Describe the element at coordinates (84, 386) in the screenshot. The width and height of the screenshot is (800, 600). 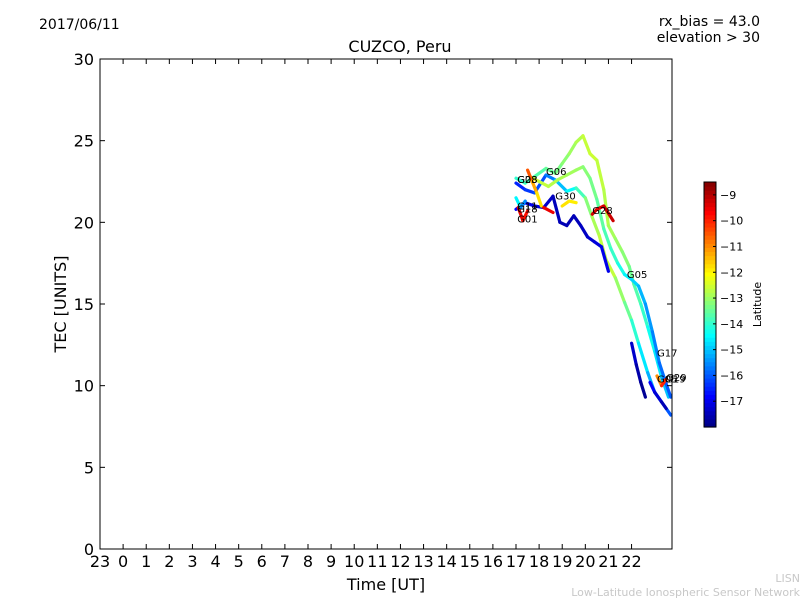
I see `y-tick-label: 10` at that location.